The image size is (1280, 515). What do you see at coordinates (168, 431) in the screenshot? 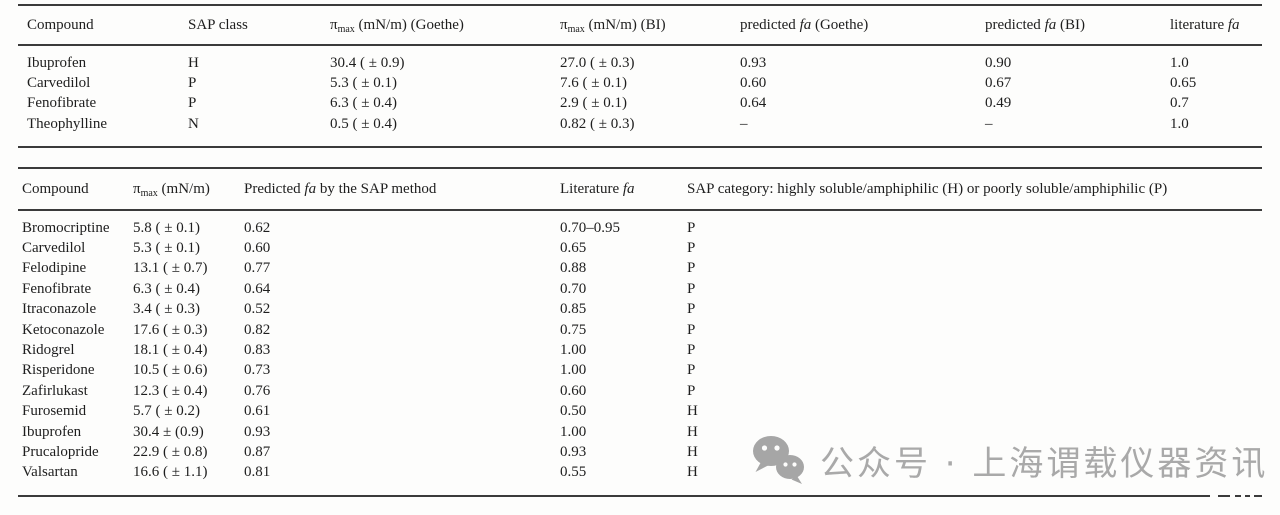
I see `pi-max-cell: 30.4 ± (0.9)` at bounding box center [168, 431].